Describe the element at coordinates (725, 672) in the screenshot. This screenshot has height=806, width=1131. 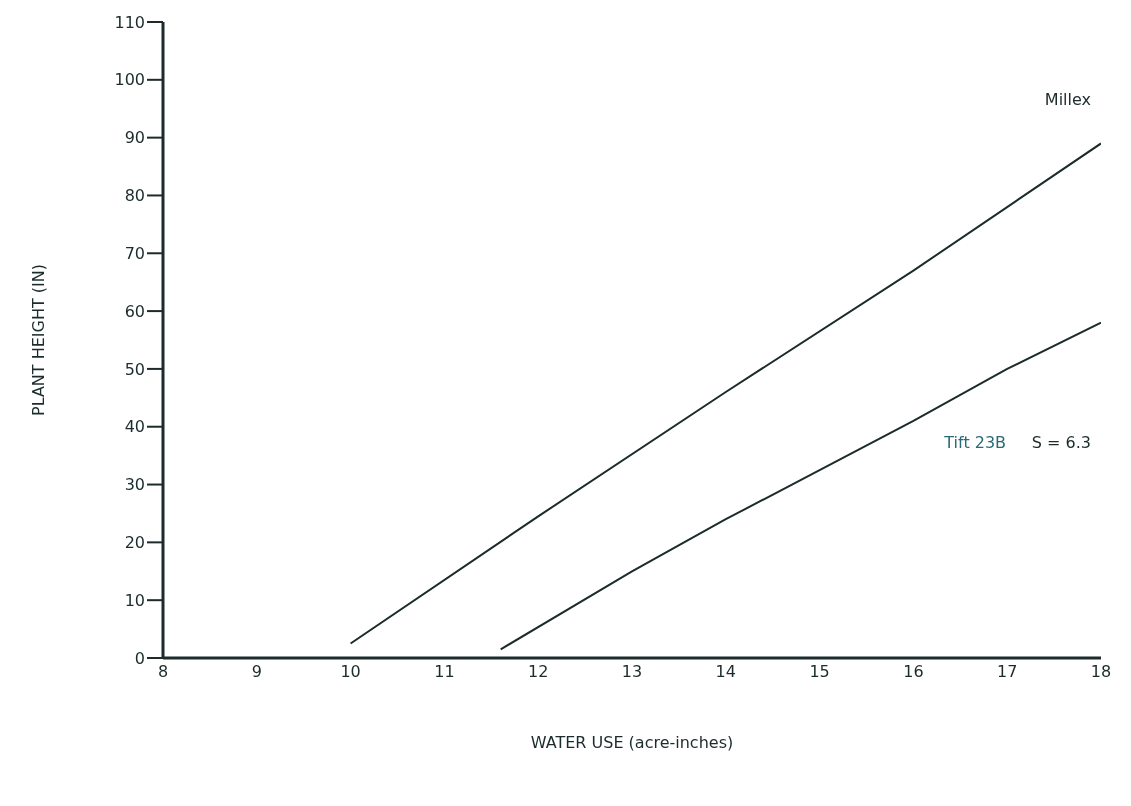
I see `x-tick-label: 14` at that location.